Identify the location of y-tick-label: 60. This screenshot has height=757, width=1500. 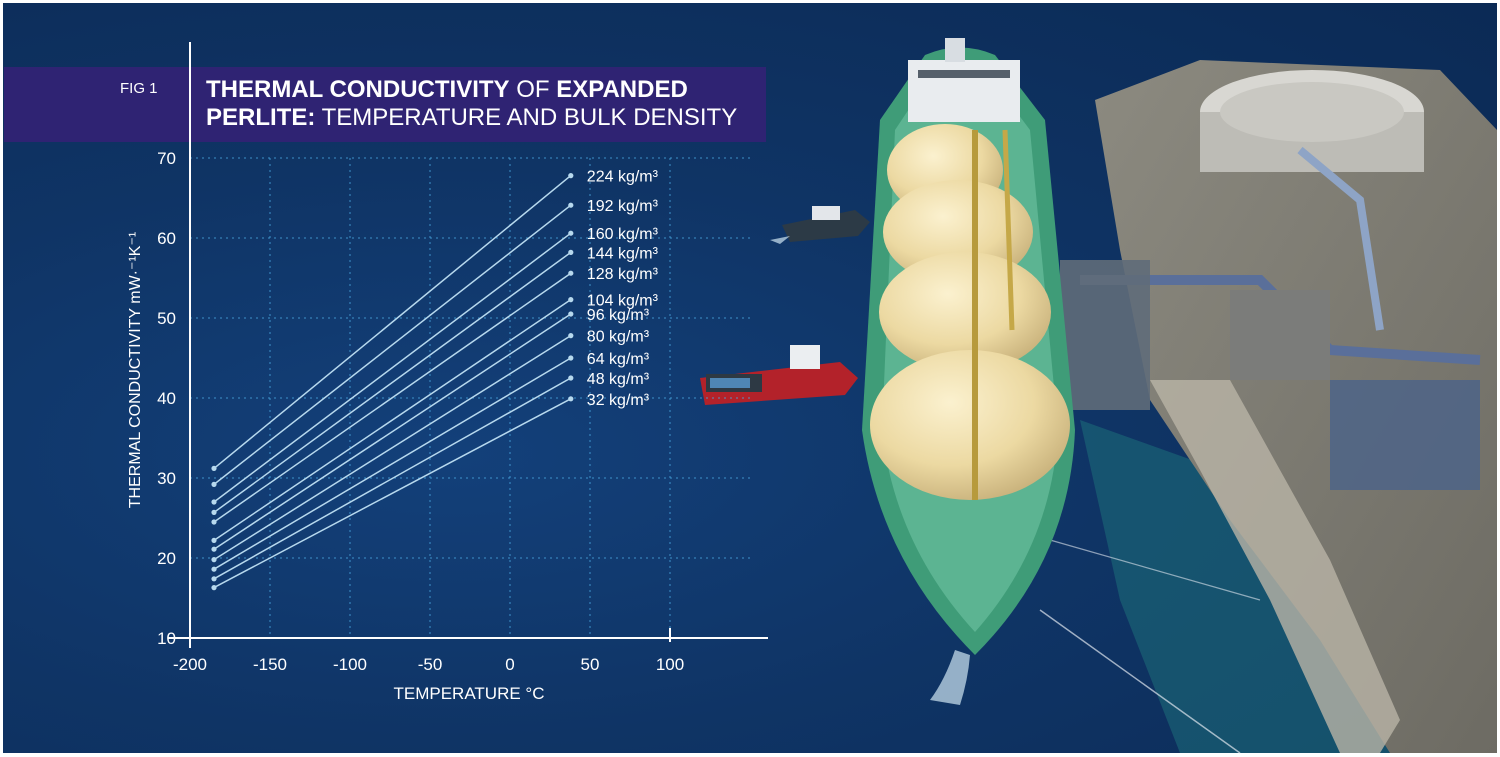
(166, 238).